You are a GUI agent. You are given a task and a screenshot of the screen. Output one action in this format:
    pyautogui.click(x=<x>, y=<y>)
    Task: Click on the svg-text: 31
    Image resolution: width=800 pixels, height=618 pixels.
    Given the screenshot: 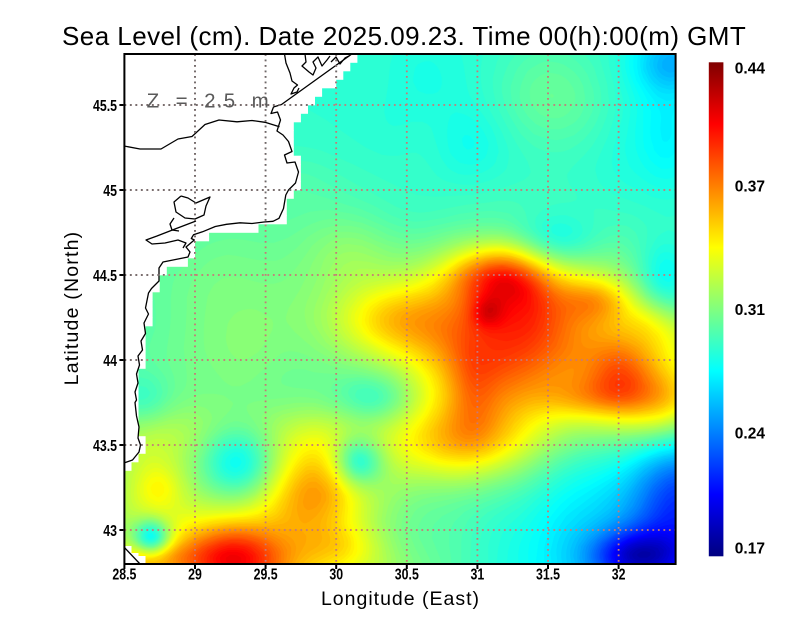 What is the action you would take?
    pyautogui.click(x=478, y=575)
    